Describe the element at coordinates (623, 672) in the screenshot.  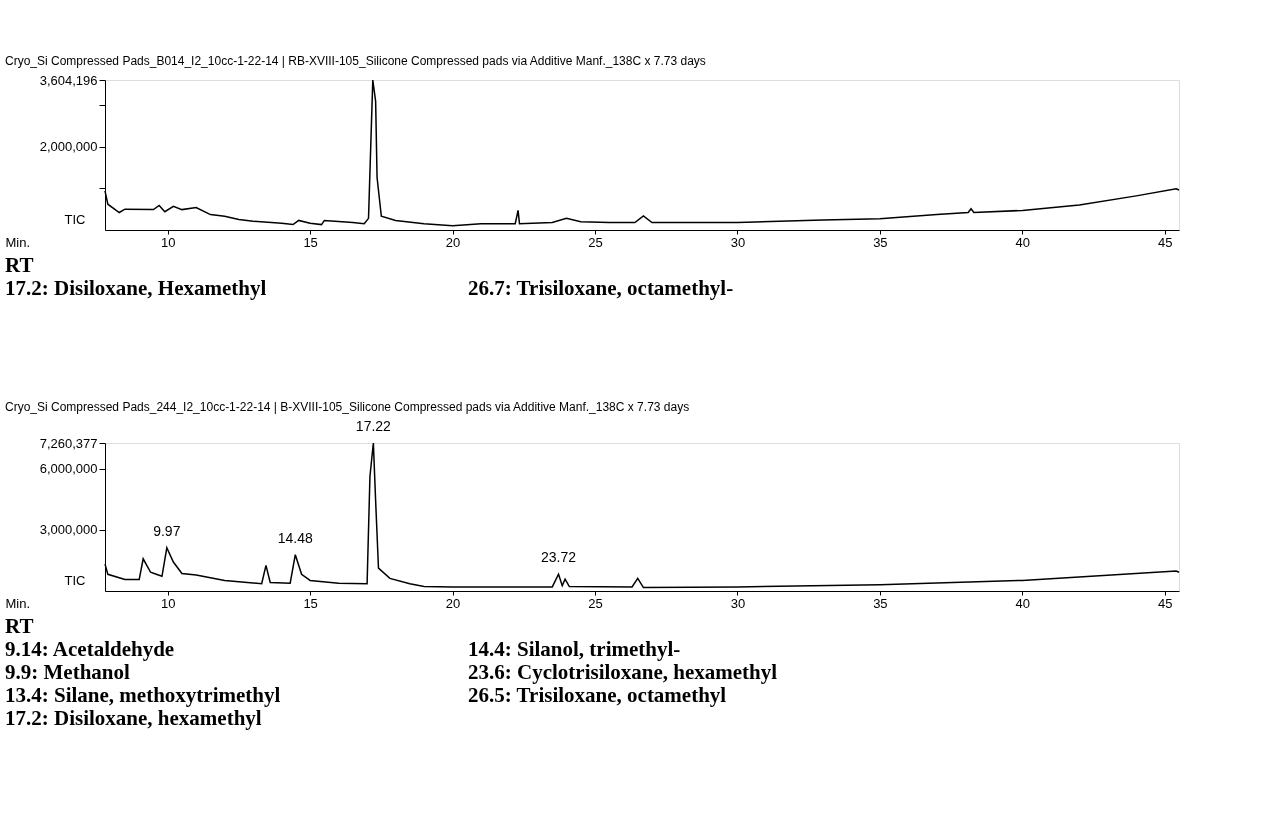
I see `text: 23.6: Cyclotrisiloxane, hexamethyl` at that location.